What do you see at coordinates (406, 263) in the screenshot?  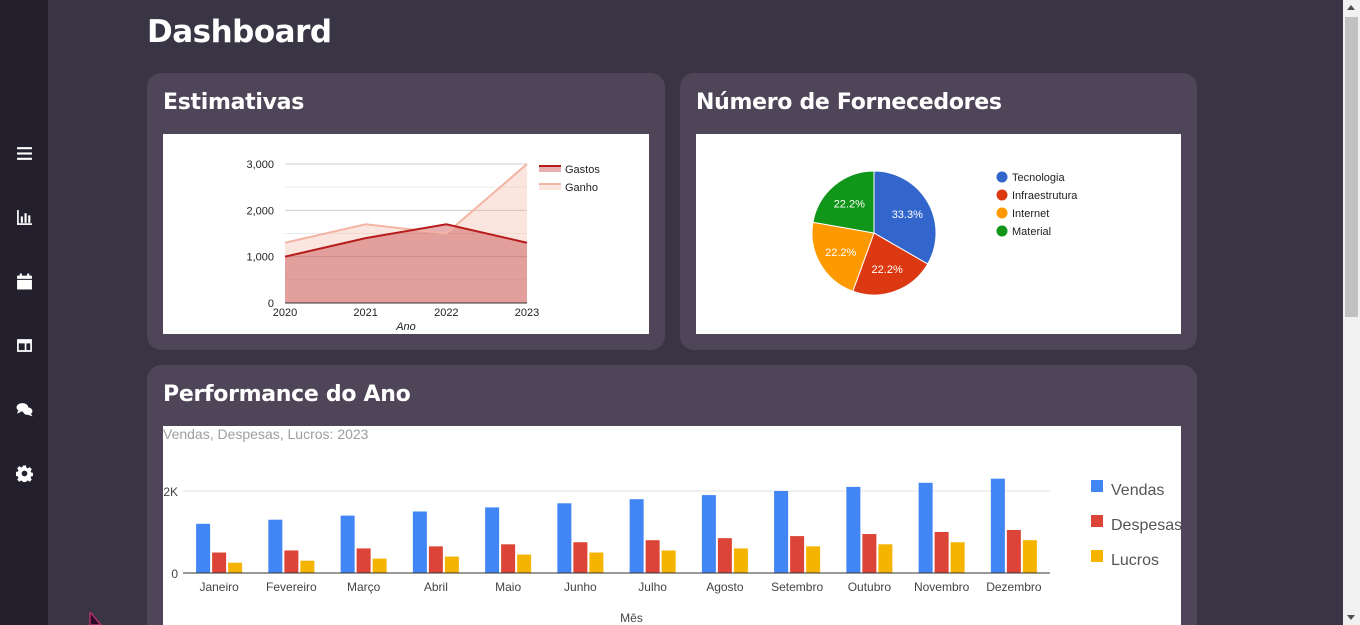 I see `area-fill-gastos` at bounding box center [406, 263].